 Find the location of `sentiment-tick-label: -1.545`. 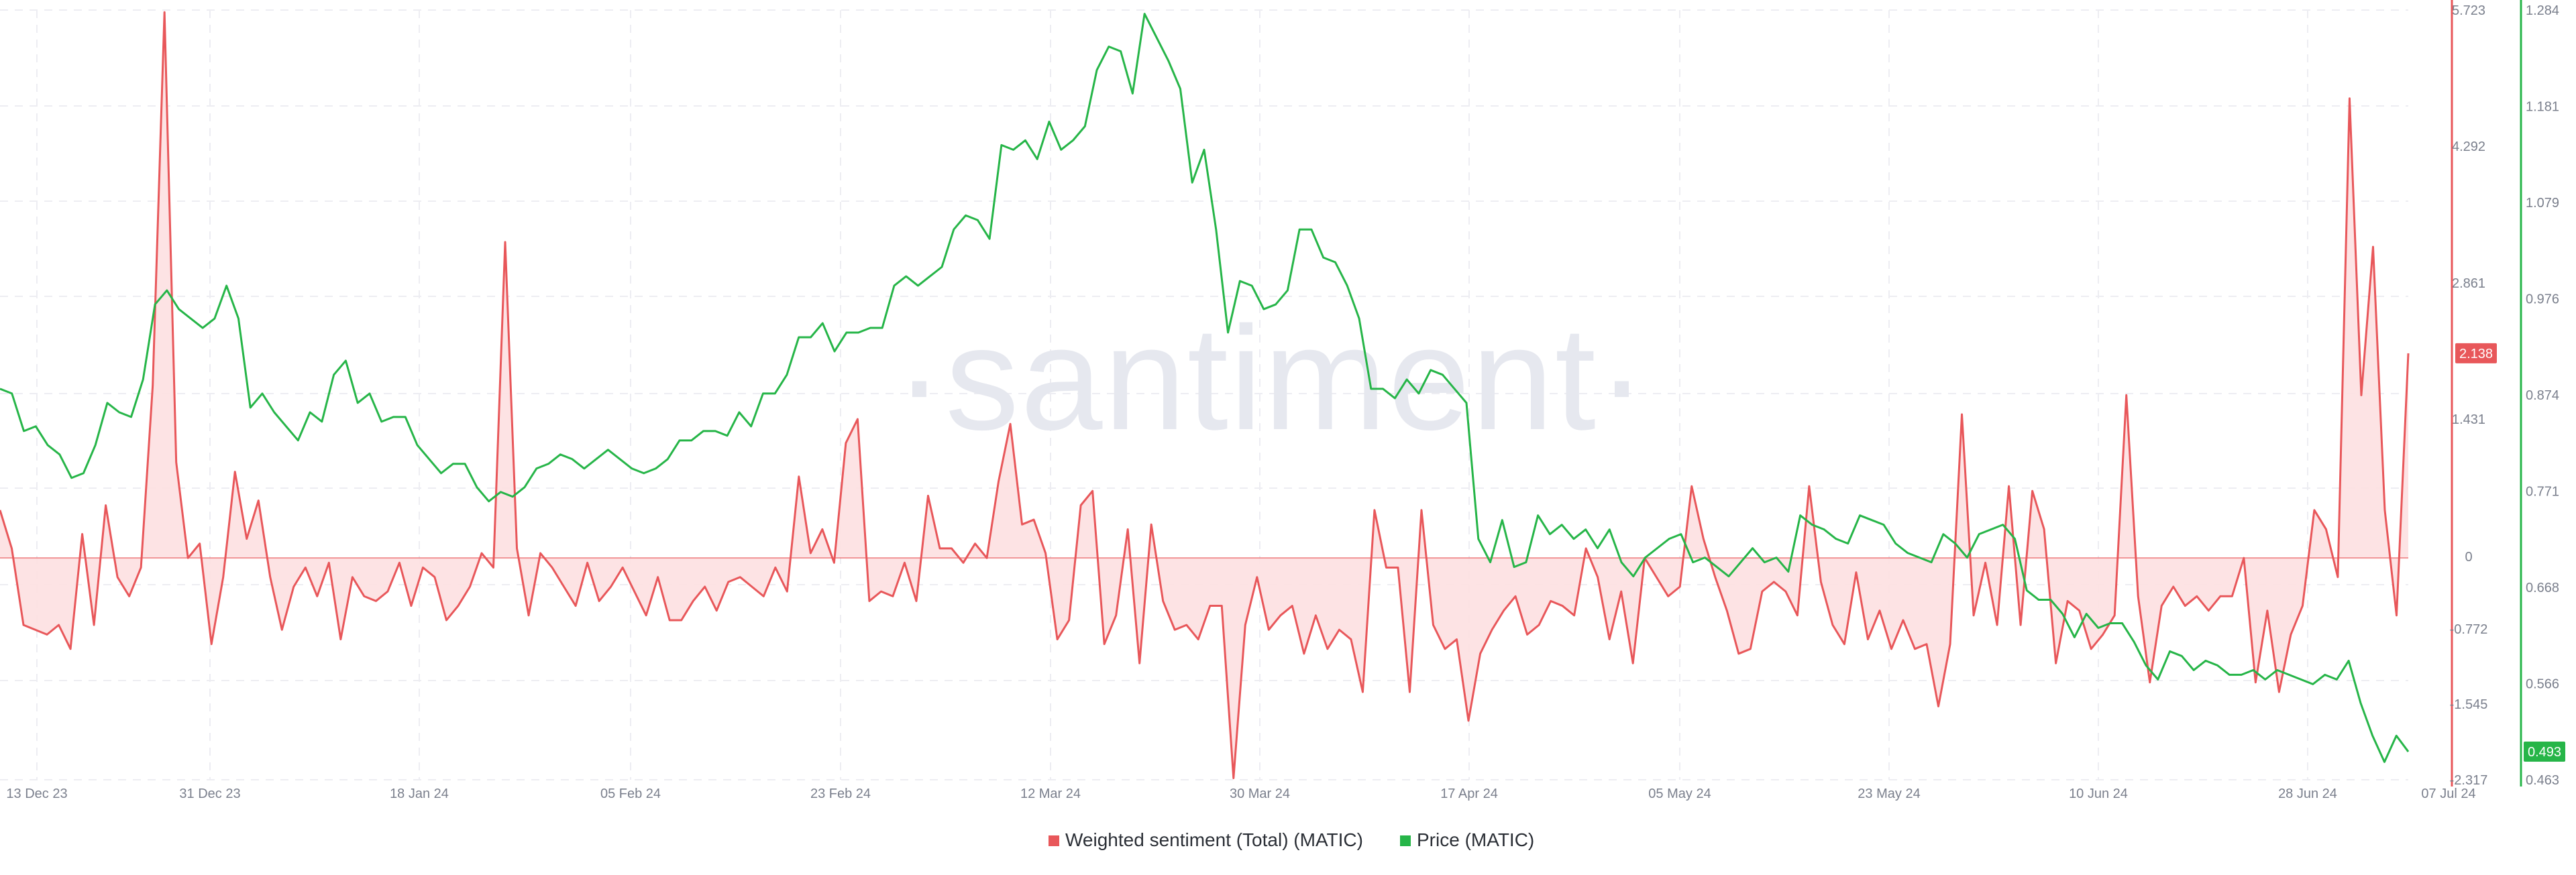

sentiment-tick-label: -1.545 is located at coordinates (2469, 704).